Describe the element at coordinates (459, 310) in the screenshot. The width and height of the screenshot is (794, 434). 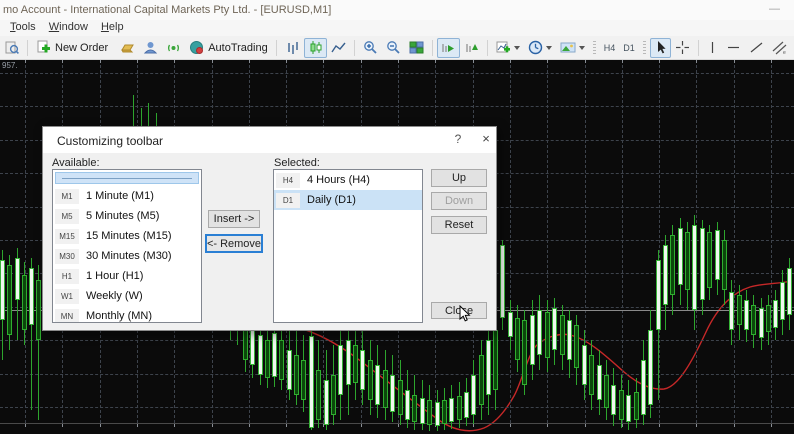
I see `close-button: Close` at that location.